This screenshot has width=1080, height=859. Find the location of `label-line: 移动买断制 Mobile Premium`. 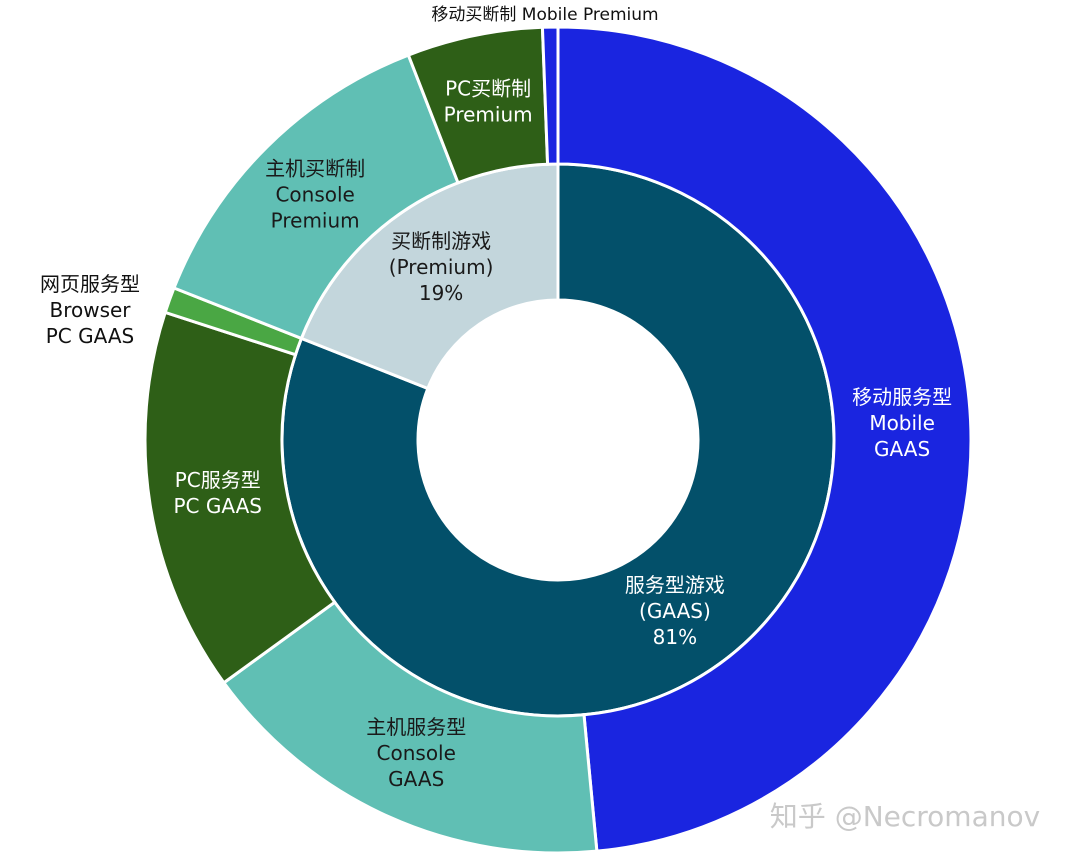

label-line: 移动买断制 Mobile Premium is located at coordinates (544, 15).